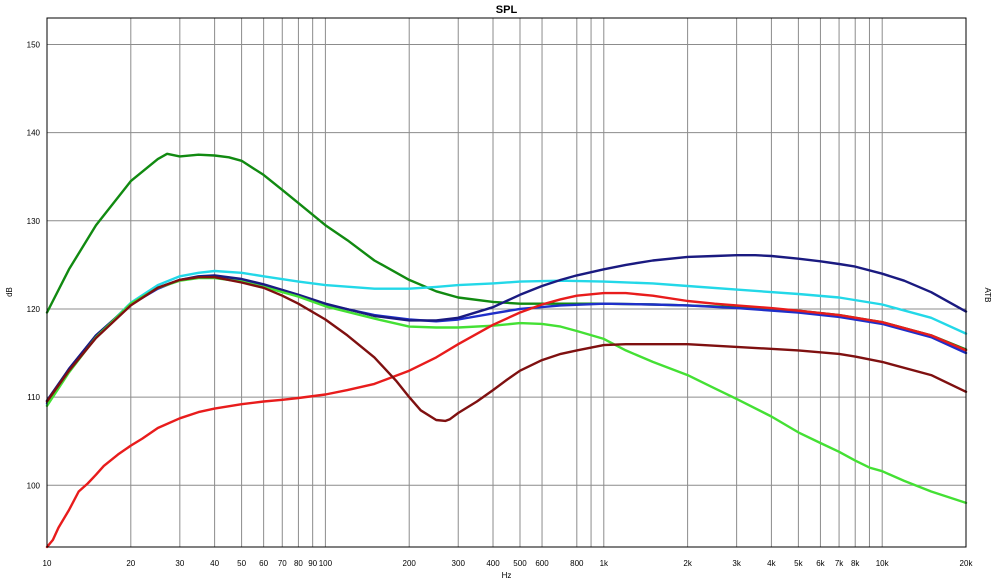 The width and height of the screenshot is (1000, 586). I want to click on y-tick-label: 120, so click(34, 309).